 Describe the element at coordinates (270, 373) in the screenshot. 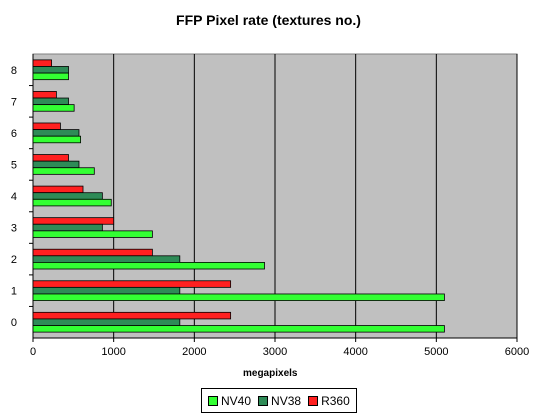

I see `x-axis-label: megapixels` at that location.